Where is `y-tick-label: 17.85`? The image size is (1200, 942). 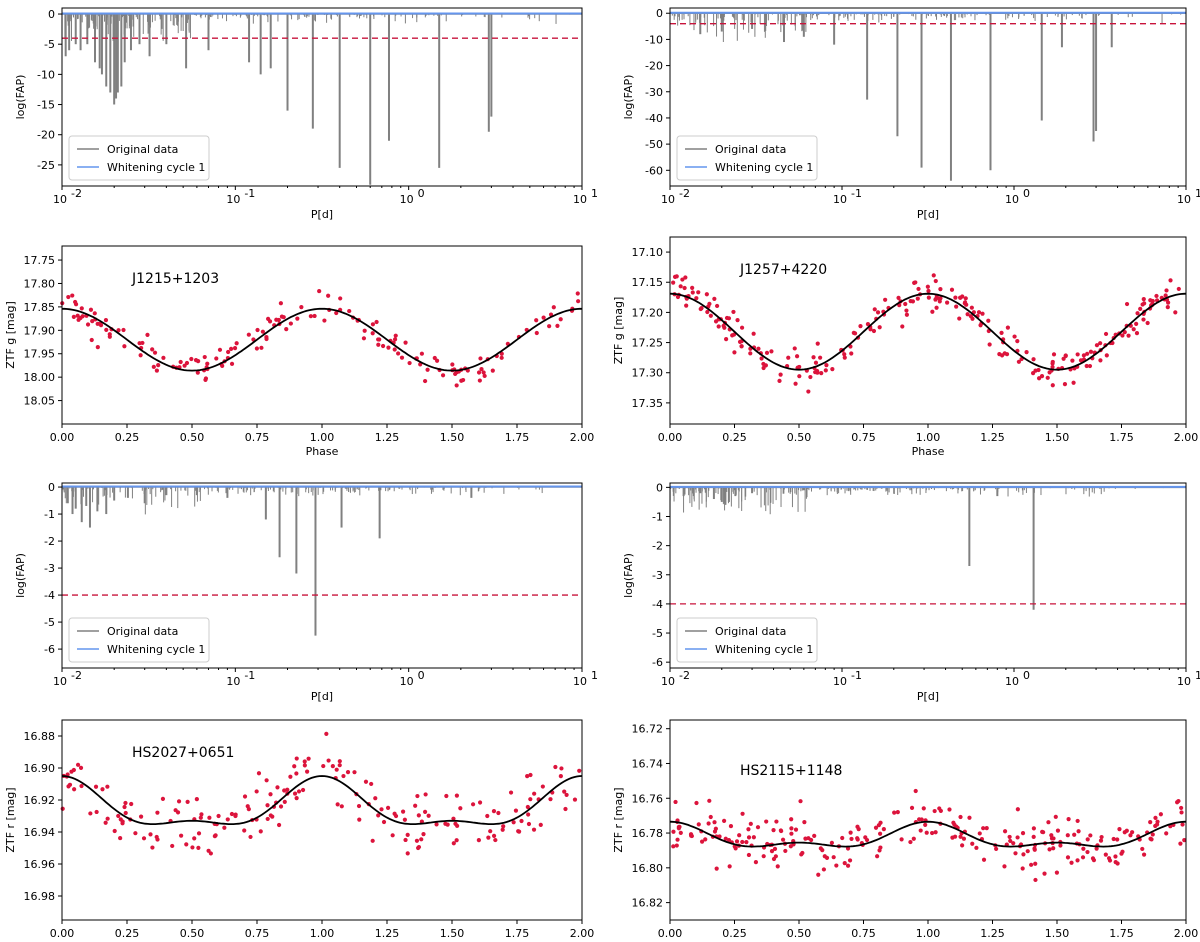
y-tick-label: 17.85 is located at coordinates (40, 307).